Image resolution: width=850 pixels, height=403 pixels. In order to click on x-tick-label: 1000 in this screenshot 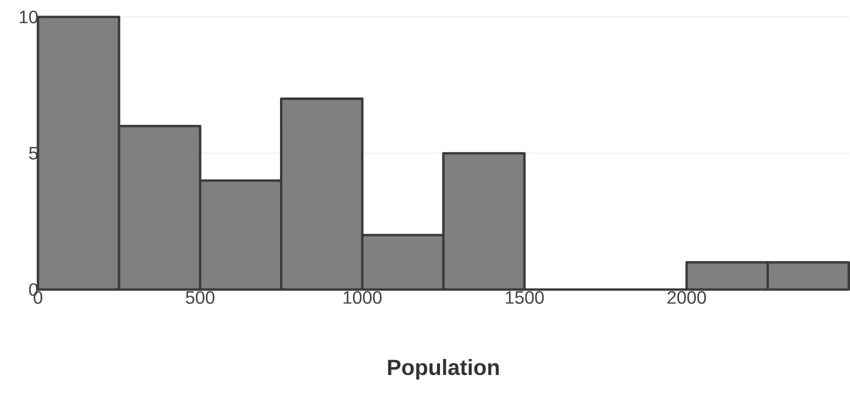, I will do `click(363, 297)`.